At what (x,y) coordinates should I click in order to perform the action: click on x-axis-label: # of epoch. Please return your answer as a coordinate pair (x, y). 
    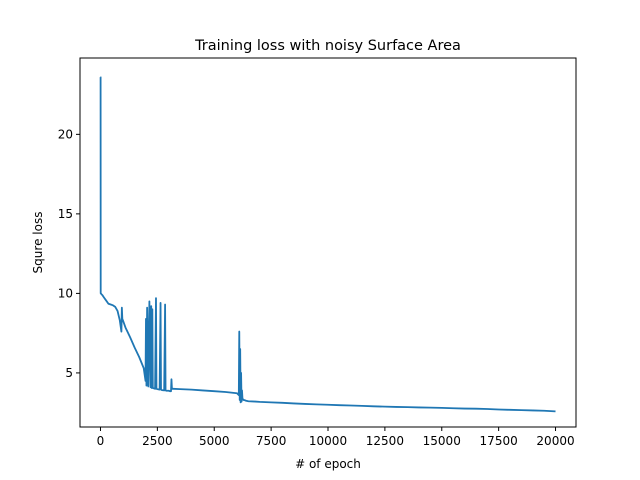
    Looking at the image, I should click on (328, 464).